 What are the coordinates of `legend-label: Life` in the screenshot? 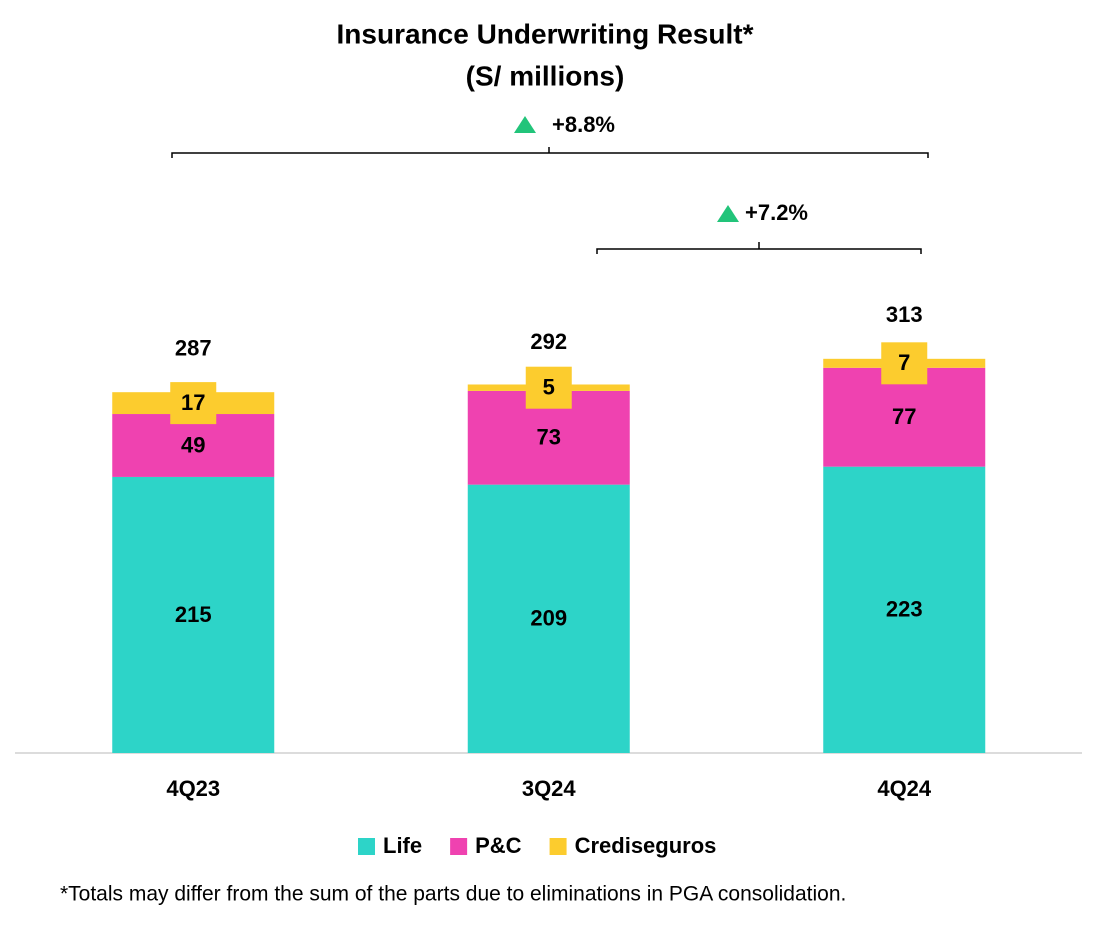 It's located at (402, 845).